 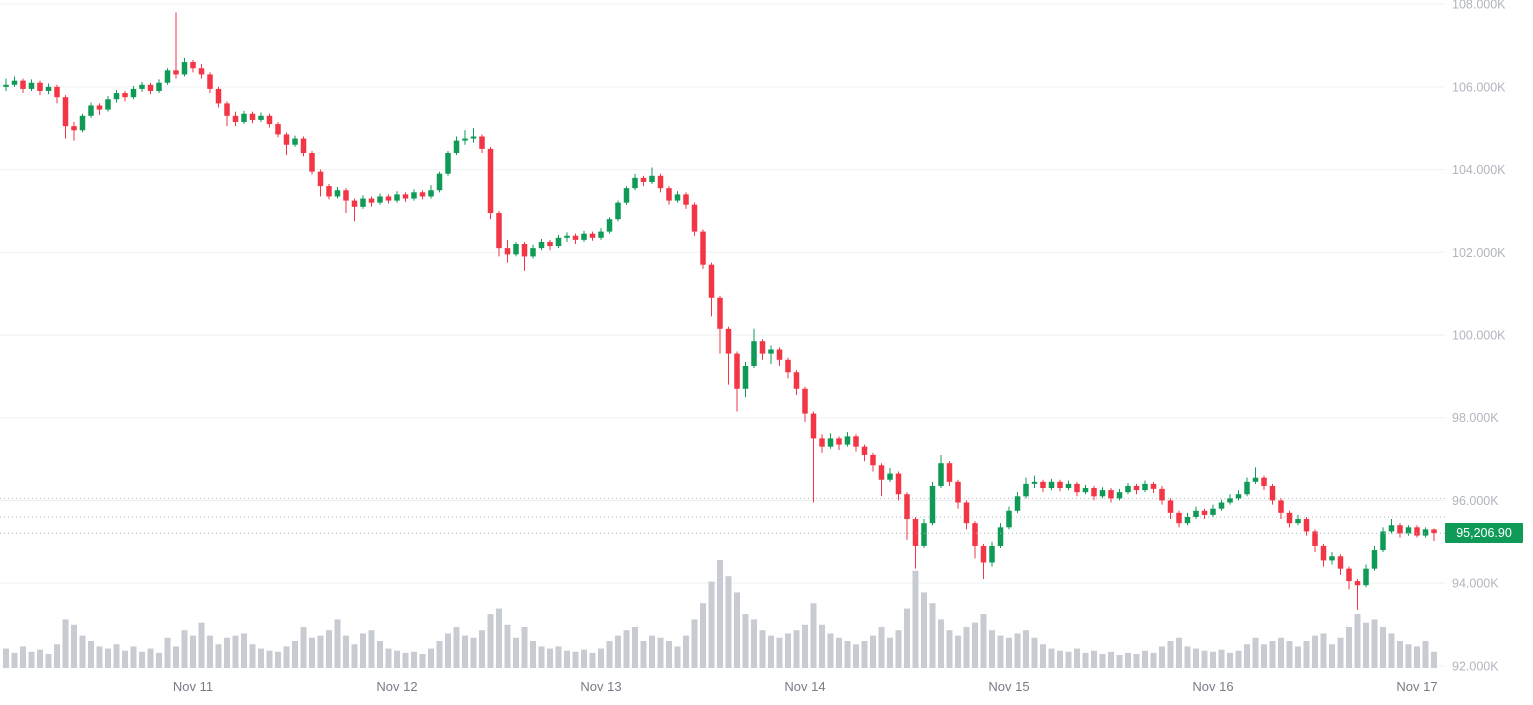 What do you see at coordinates (1484, 533) in the screenshot?
I see `last-price-value: 95,206.90` at bounding box center [1484, 533].